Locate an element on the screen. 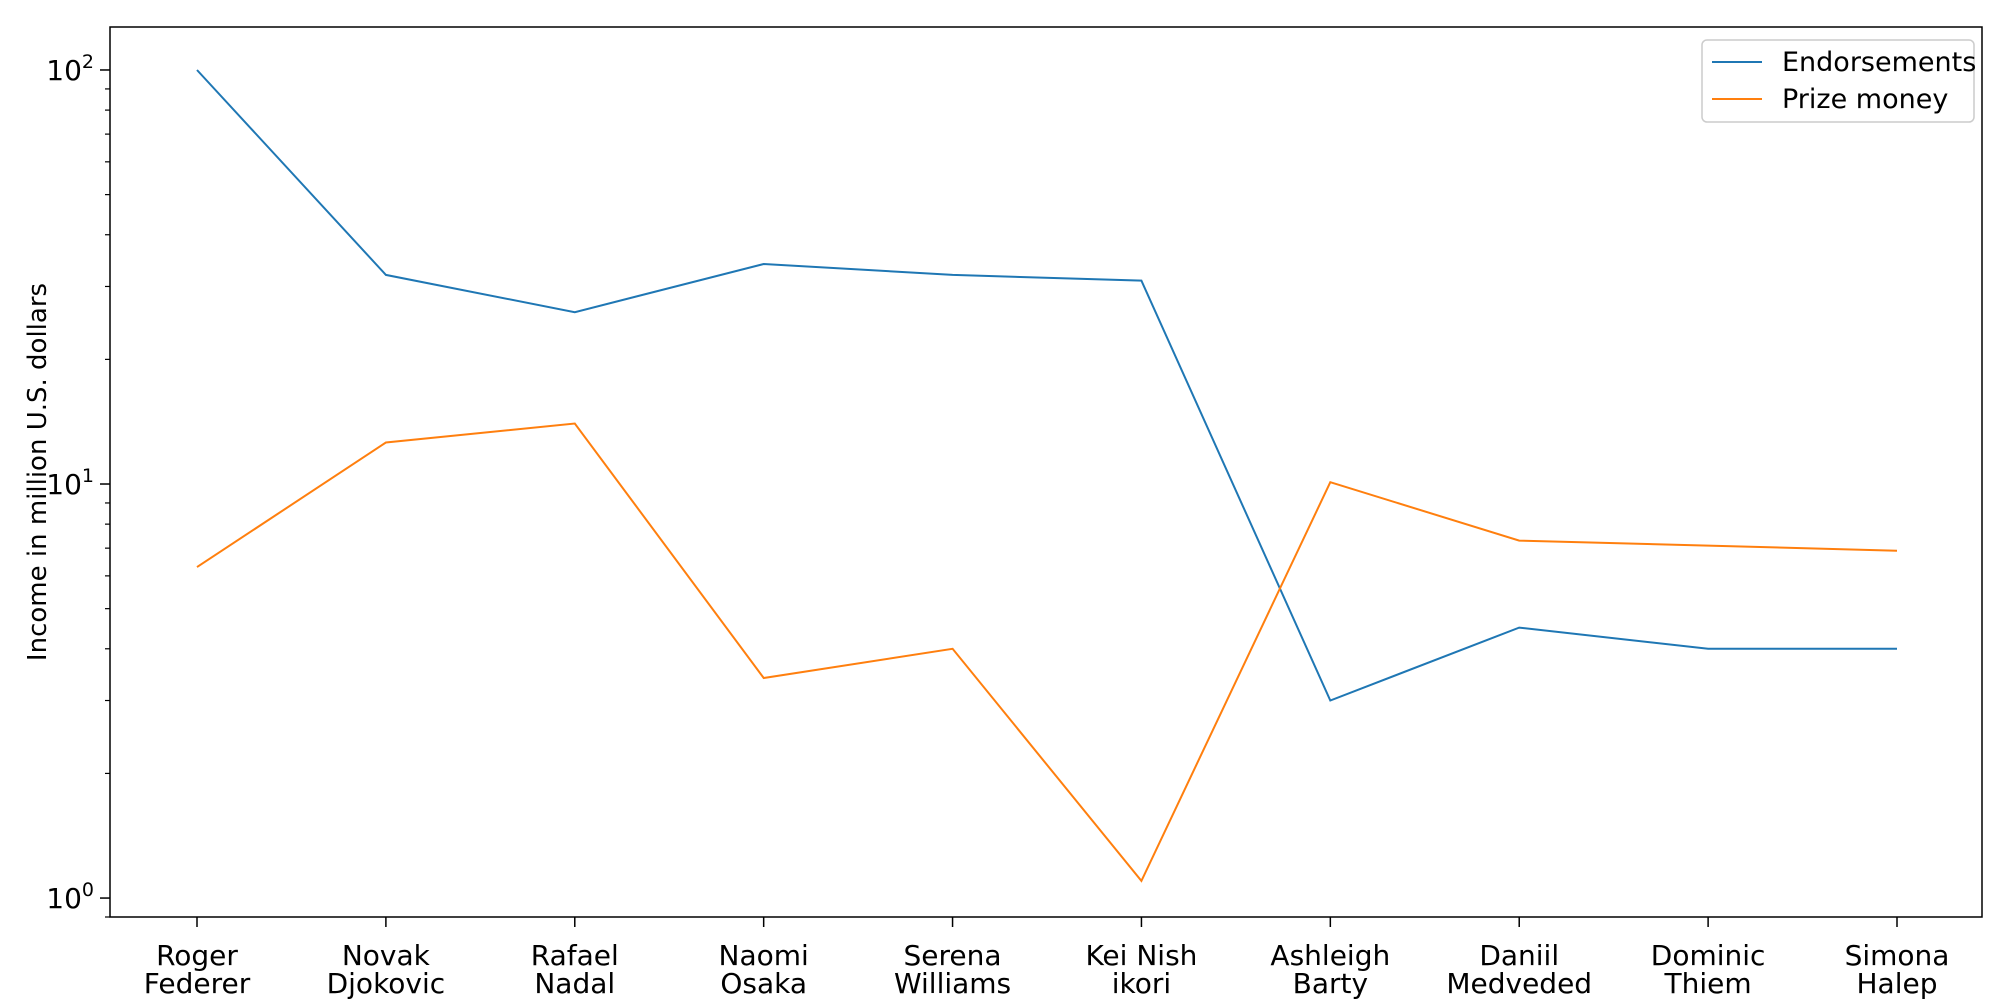  x-tick-label-line: Thiem is located at coordinates (1708, 983).